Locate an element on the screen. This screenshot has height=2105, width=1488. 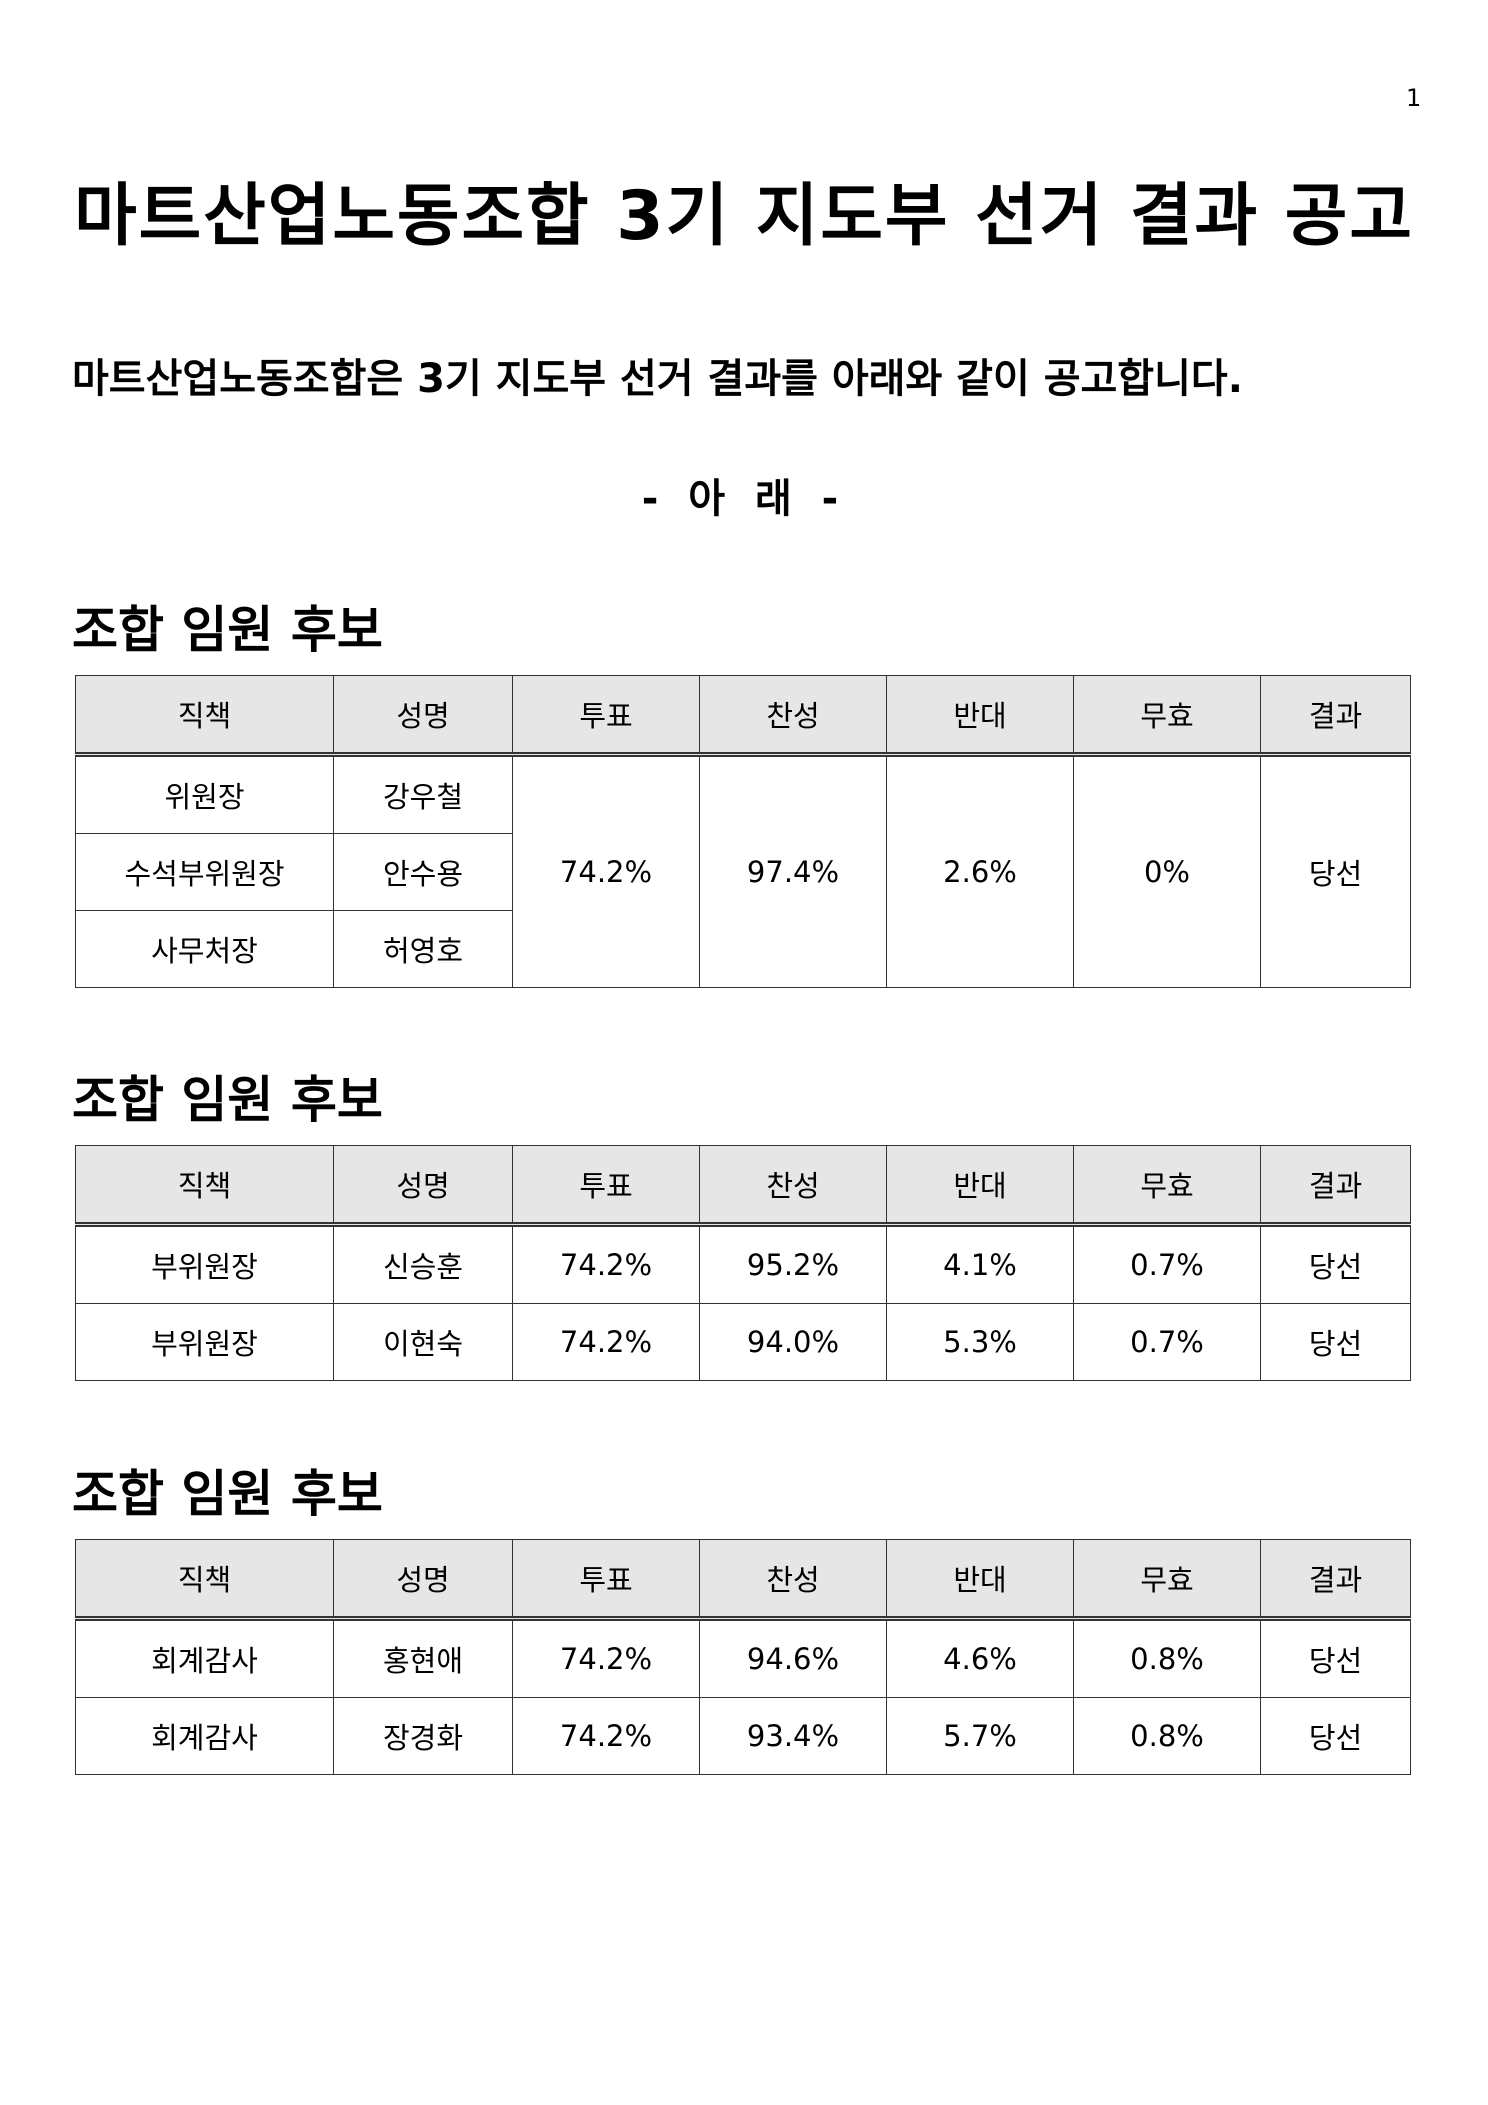
table-row: 사무처장 허영호 is located at coordinates (743, 949).